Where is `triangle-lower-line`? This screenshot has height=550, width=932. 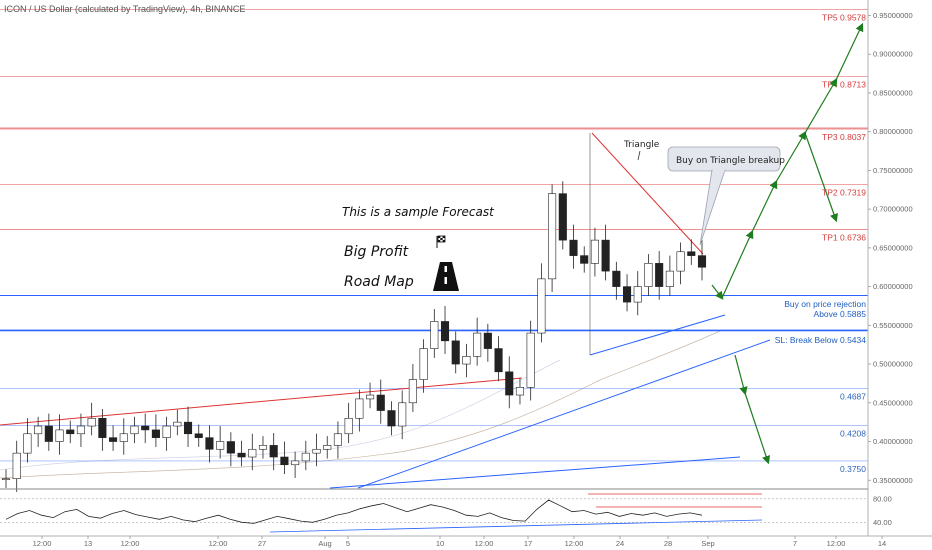 triangle-lower-line is located at coordinates (657, 335).